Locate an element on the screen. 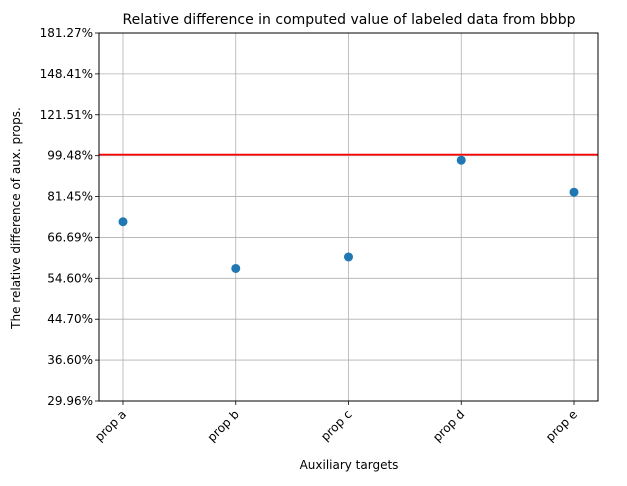 The height and width of the screenshot is (486, 627). y-tick-label: 181.27% is located at coordinates (66, 33).